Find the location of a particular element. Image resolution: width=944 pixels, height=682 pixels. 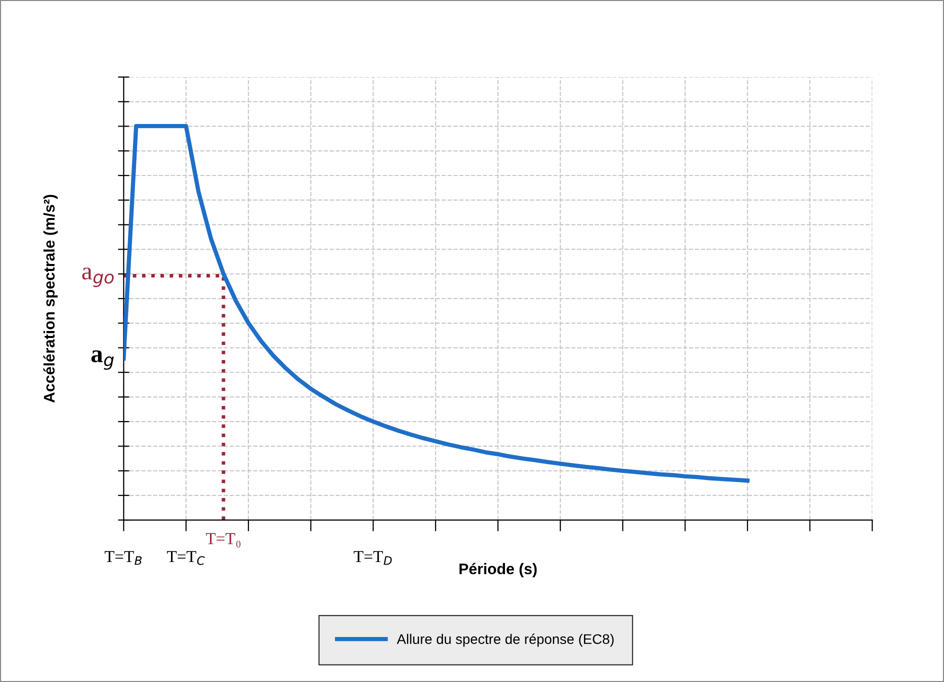

x-tick-label: T=T$_{D}$ is located at coordinates (373, 558).